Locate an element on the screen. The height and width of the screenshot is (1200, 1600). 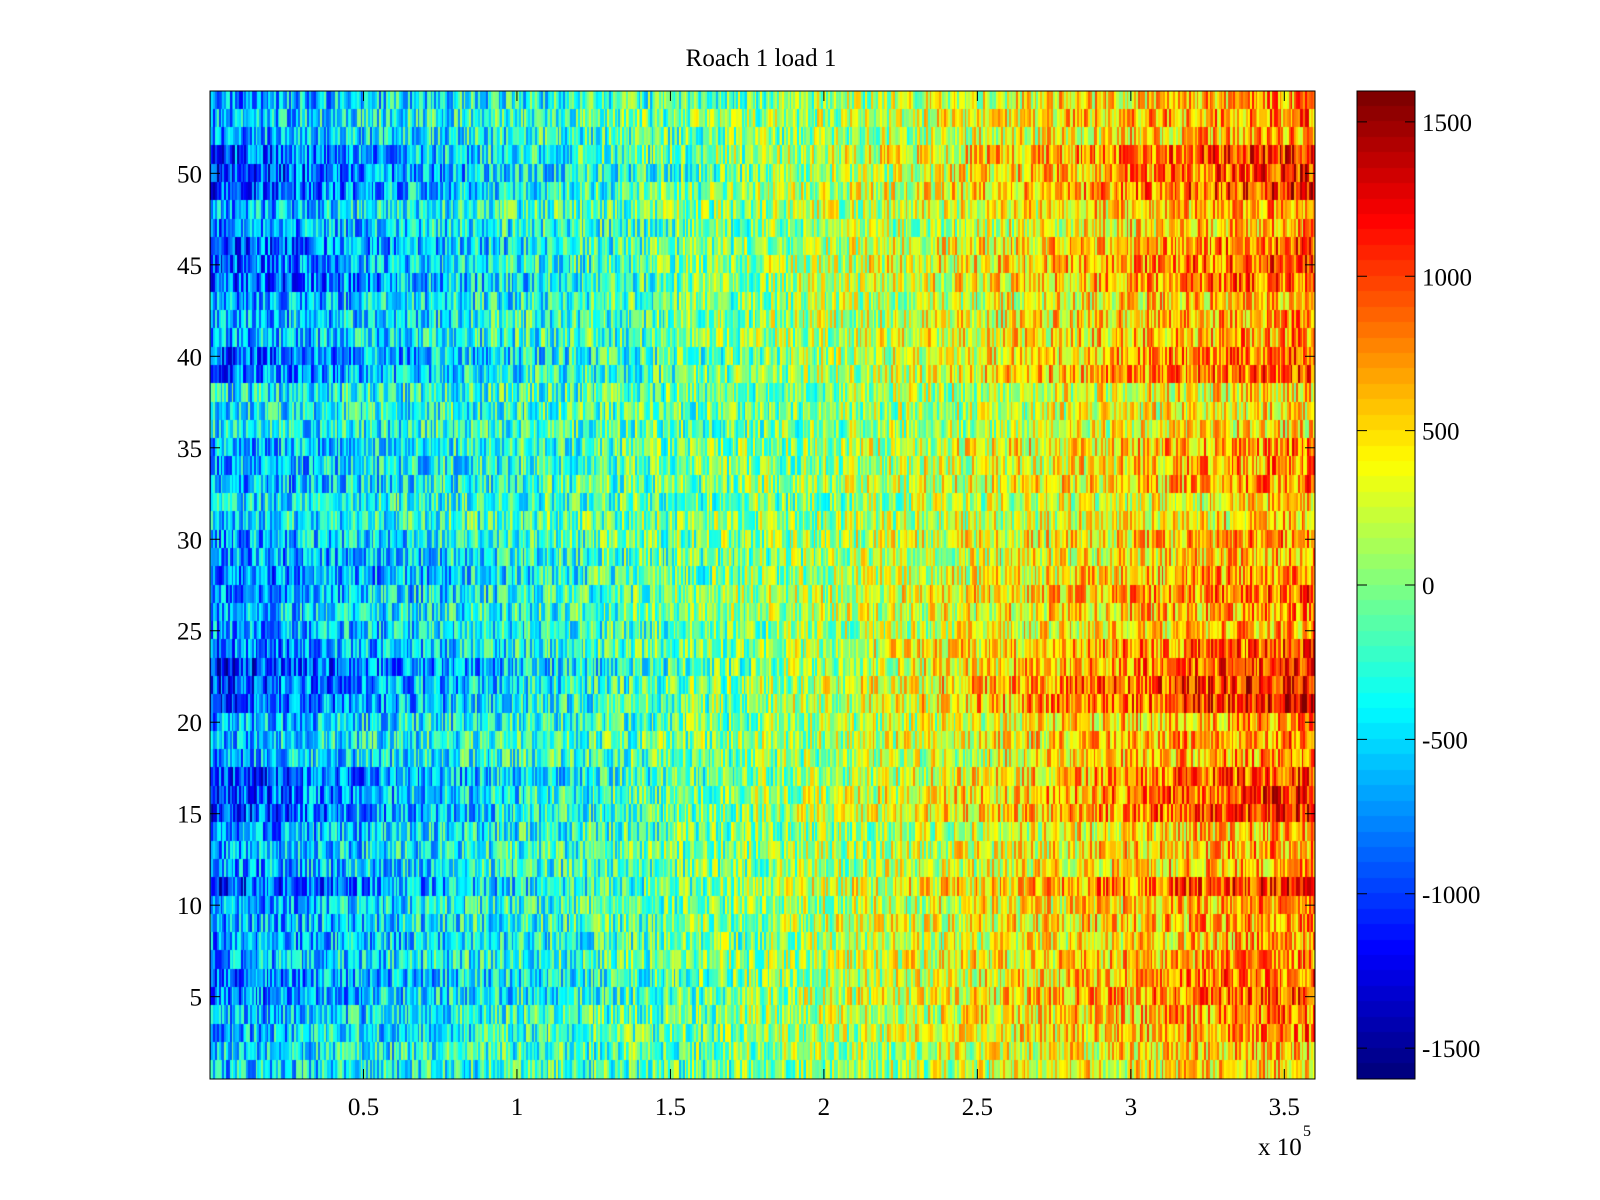
y-tick-label: 50 is located at coordinates (189, 174).